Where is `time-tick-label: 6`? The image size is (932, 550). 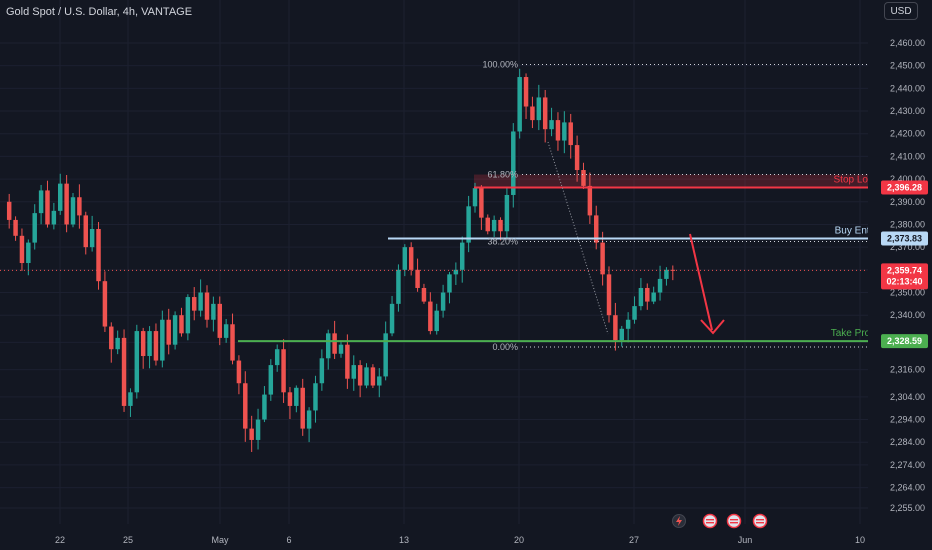
time-tick-label: 6 is located at coordinates (288, 540).